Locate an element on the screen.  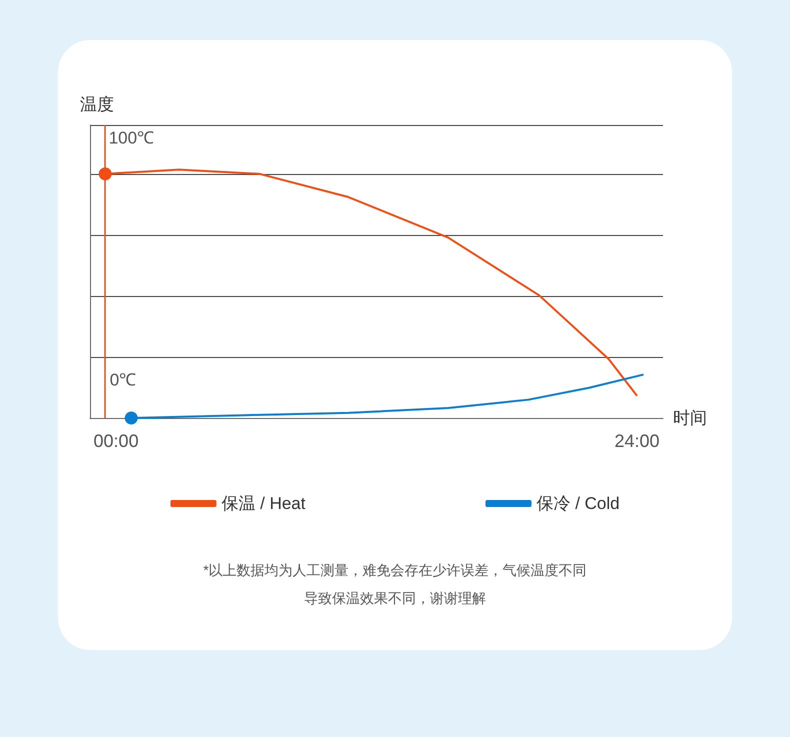
x-tick-label: 24:00 is located at coordinates (637, 441).